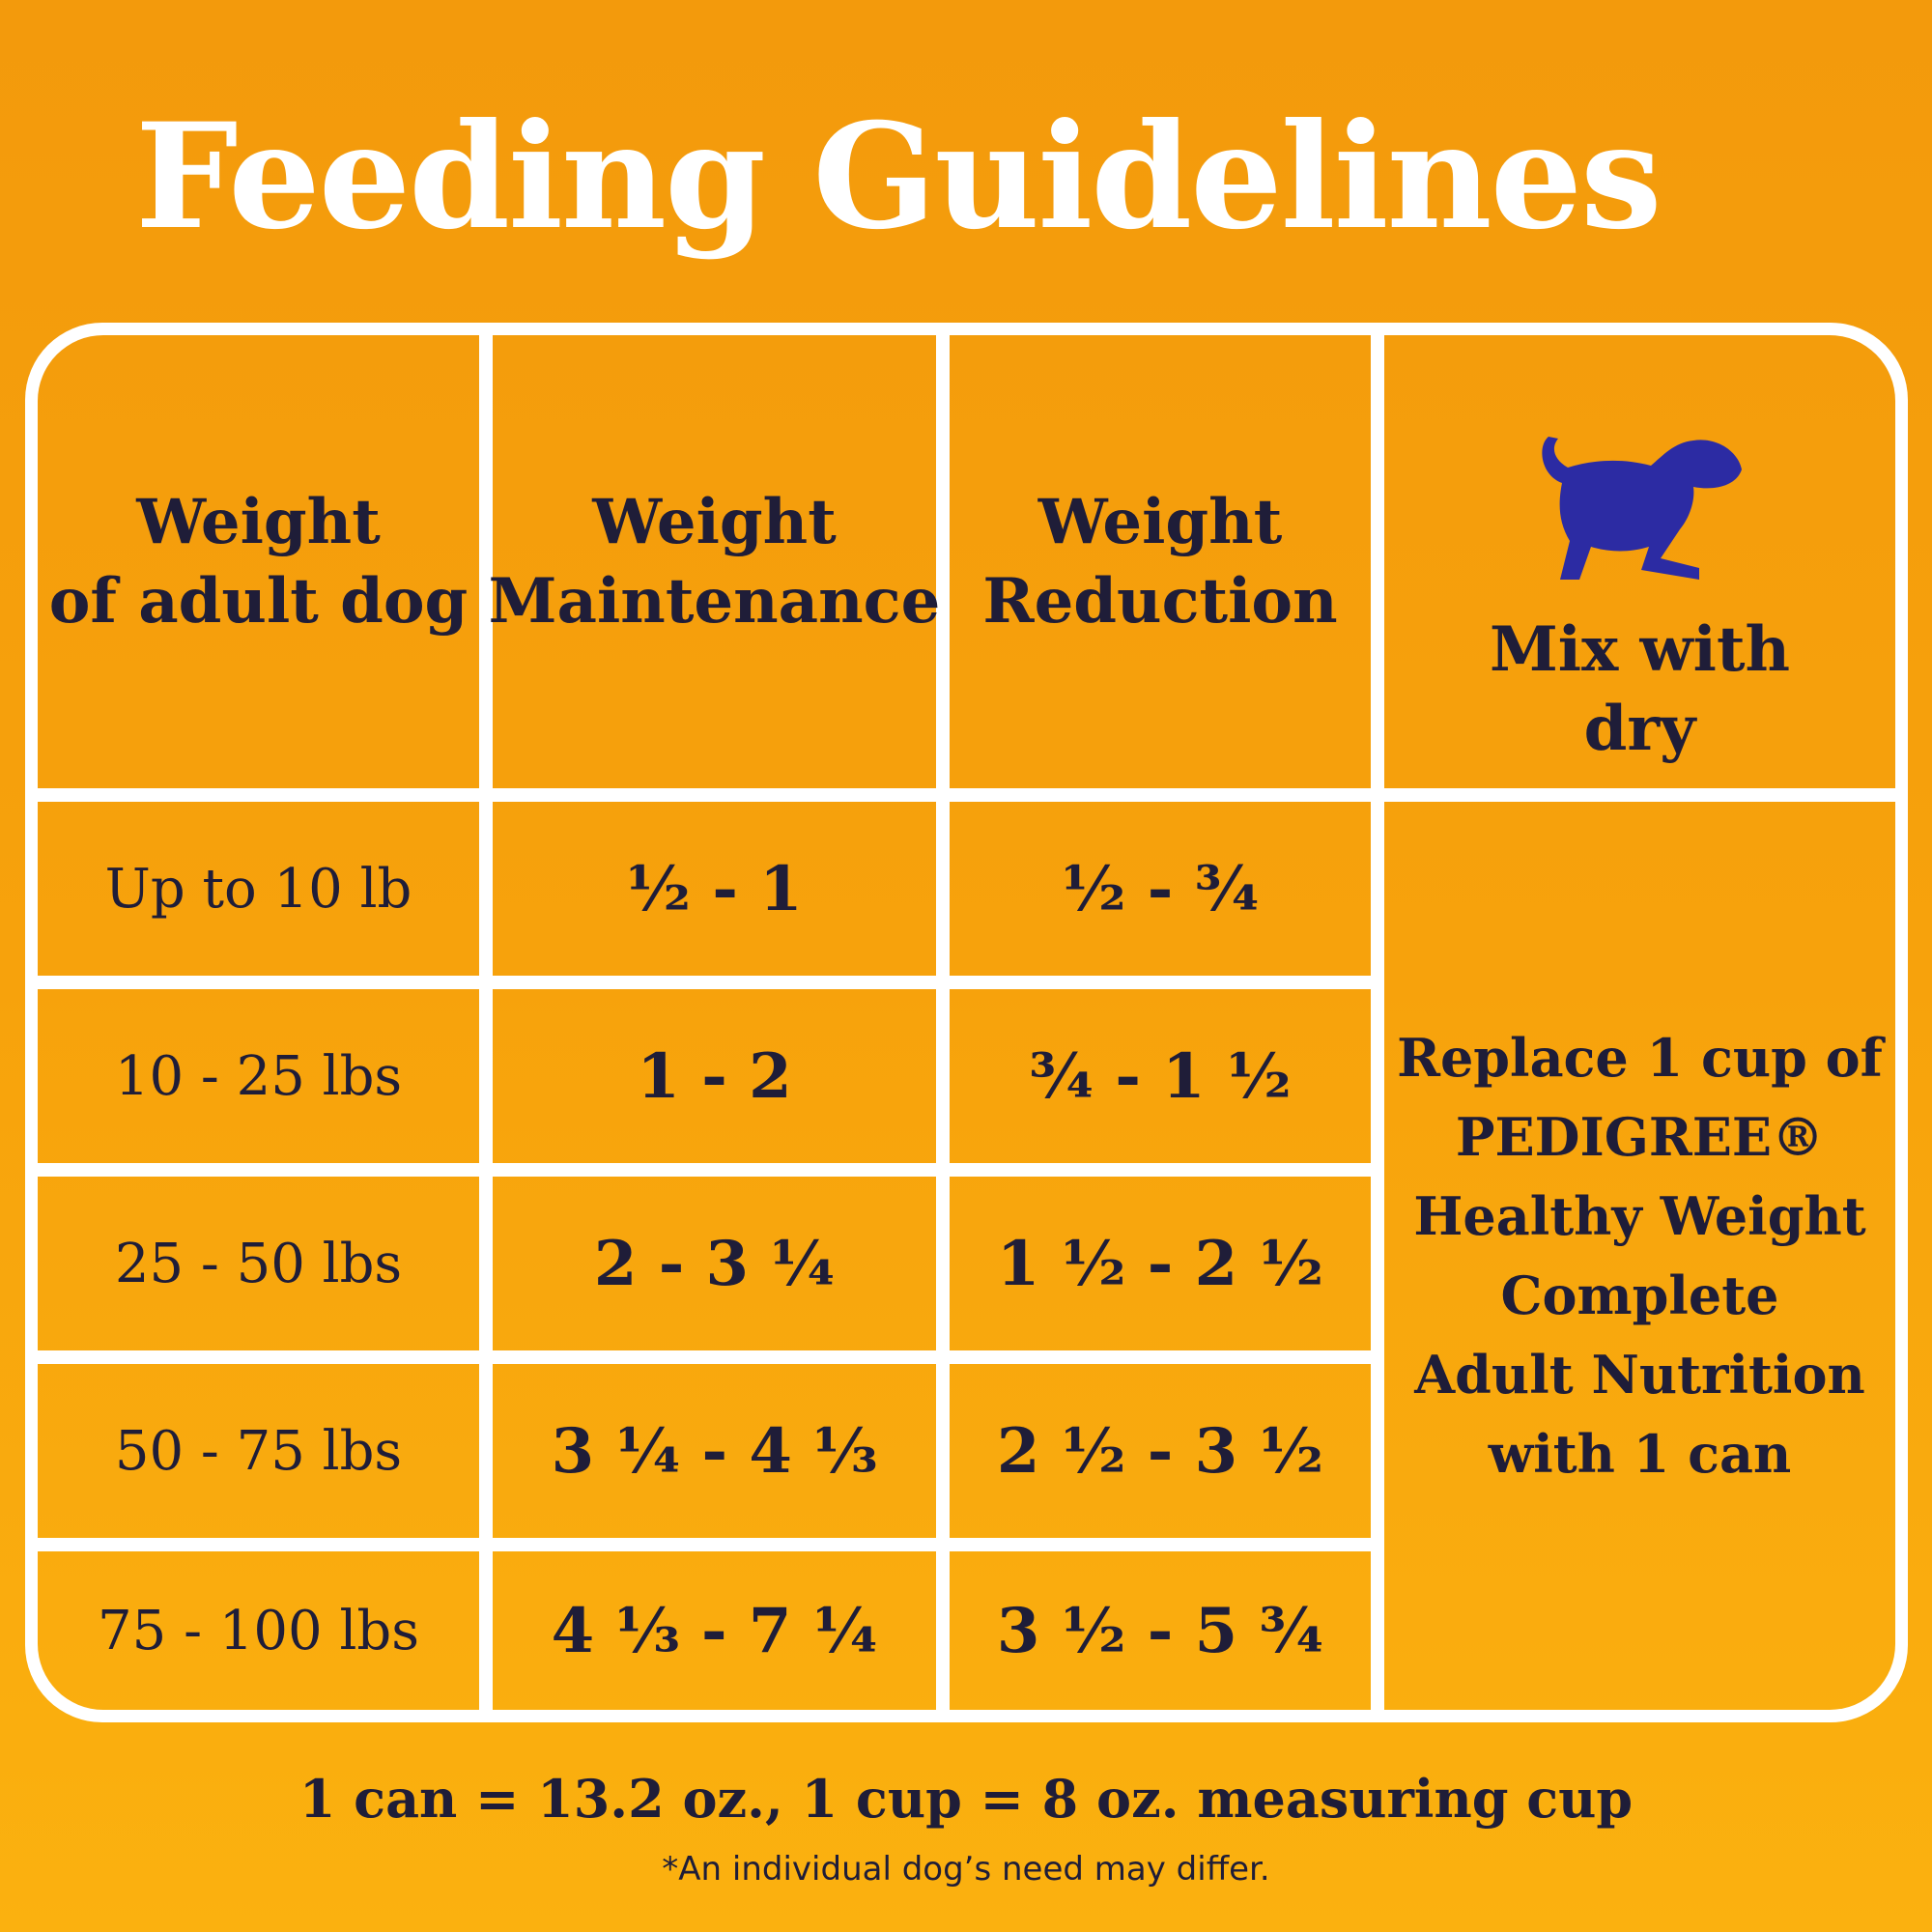  I want to click on table-cell: ¾ - 1 ½, so click(1160, 1076).